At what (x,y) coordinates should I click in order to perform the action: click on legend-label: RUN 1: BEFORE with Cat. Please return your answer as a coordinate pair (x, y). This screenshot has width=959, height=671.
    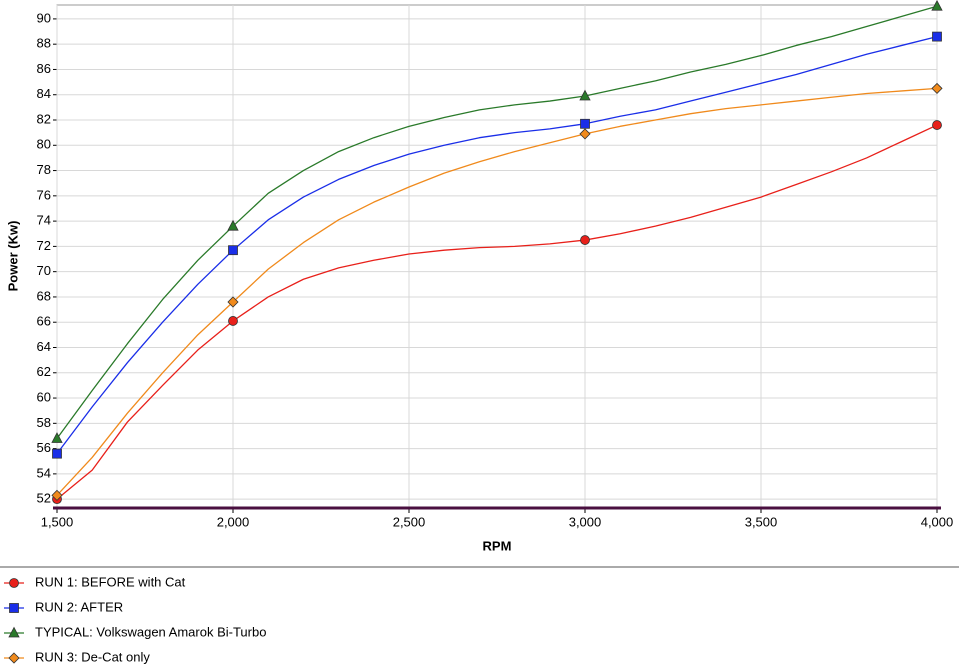
    Looking at the image, I should click on (110, 581).